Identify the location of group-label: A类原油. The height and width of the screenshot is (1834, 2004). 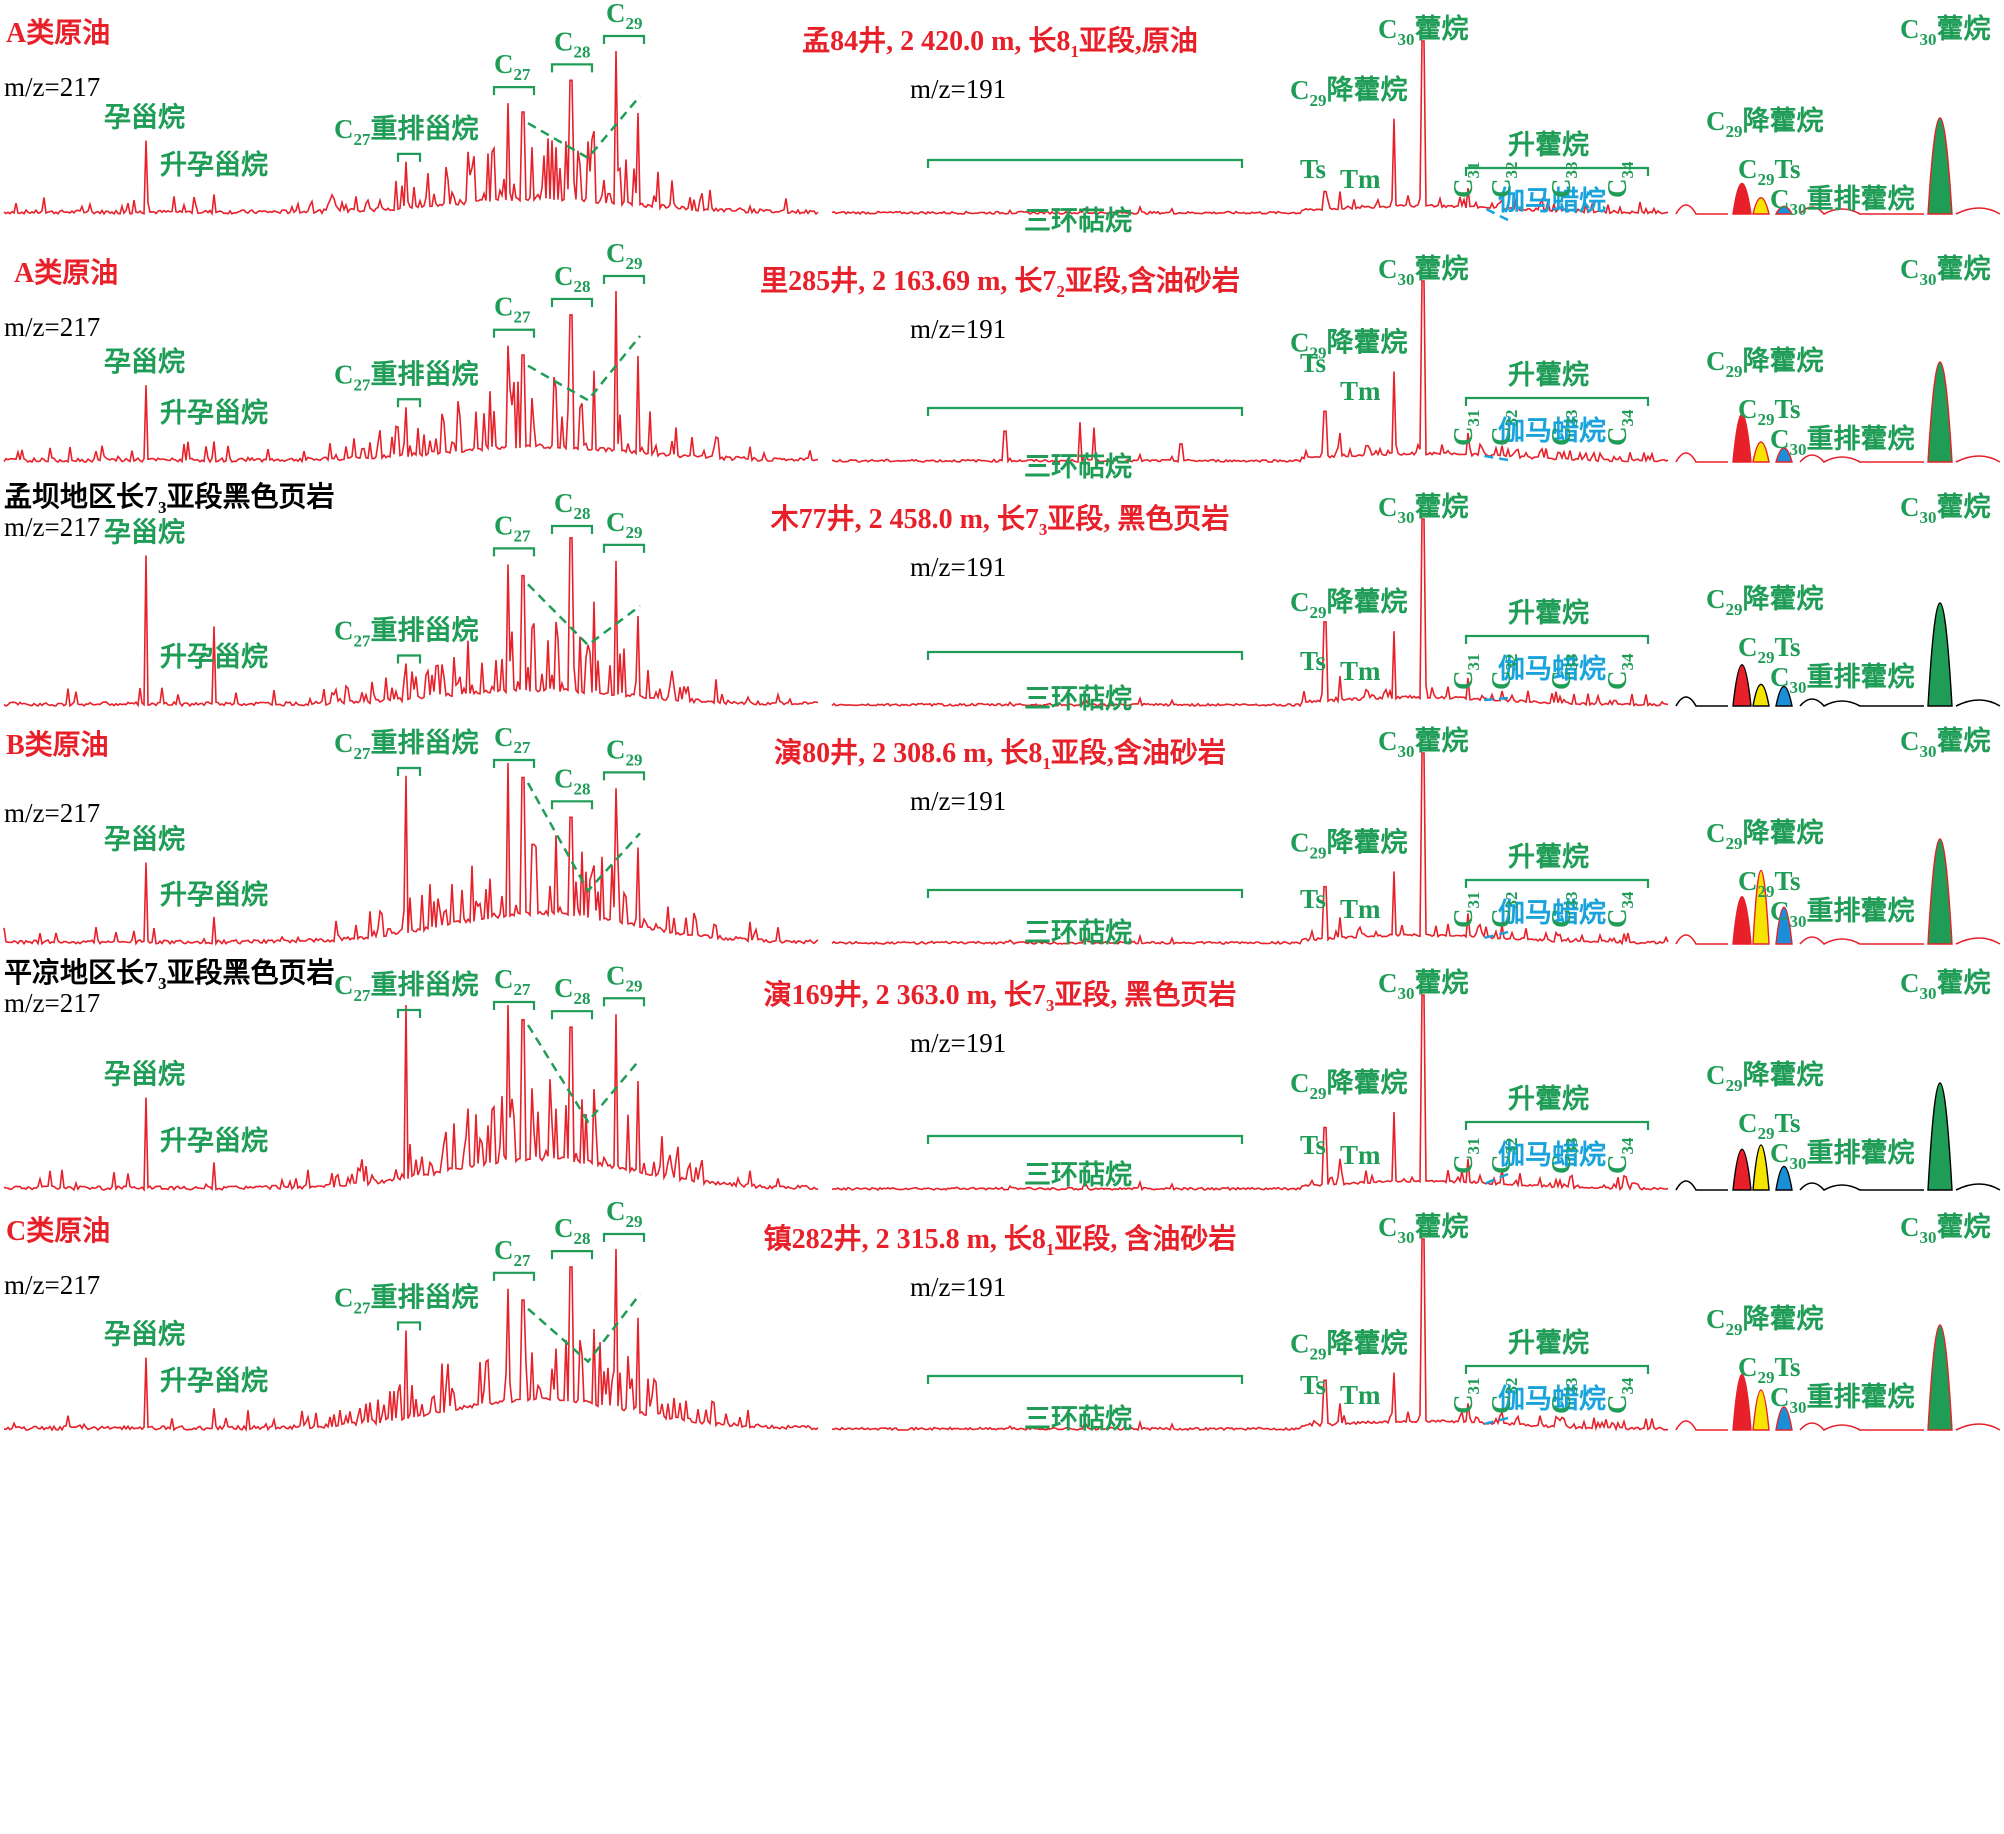
(66, 273).